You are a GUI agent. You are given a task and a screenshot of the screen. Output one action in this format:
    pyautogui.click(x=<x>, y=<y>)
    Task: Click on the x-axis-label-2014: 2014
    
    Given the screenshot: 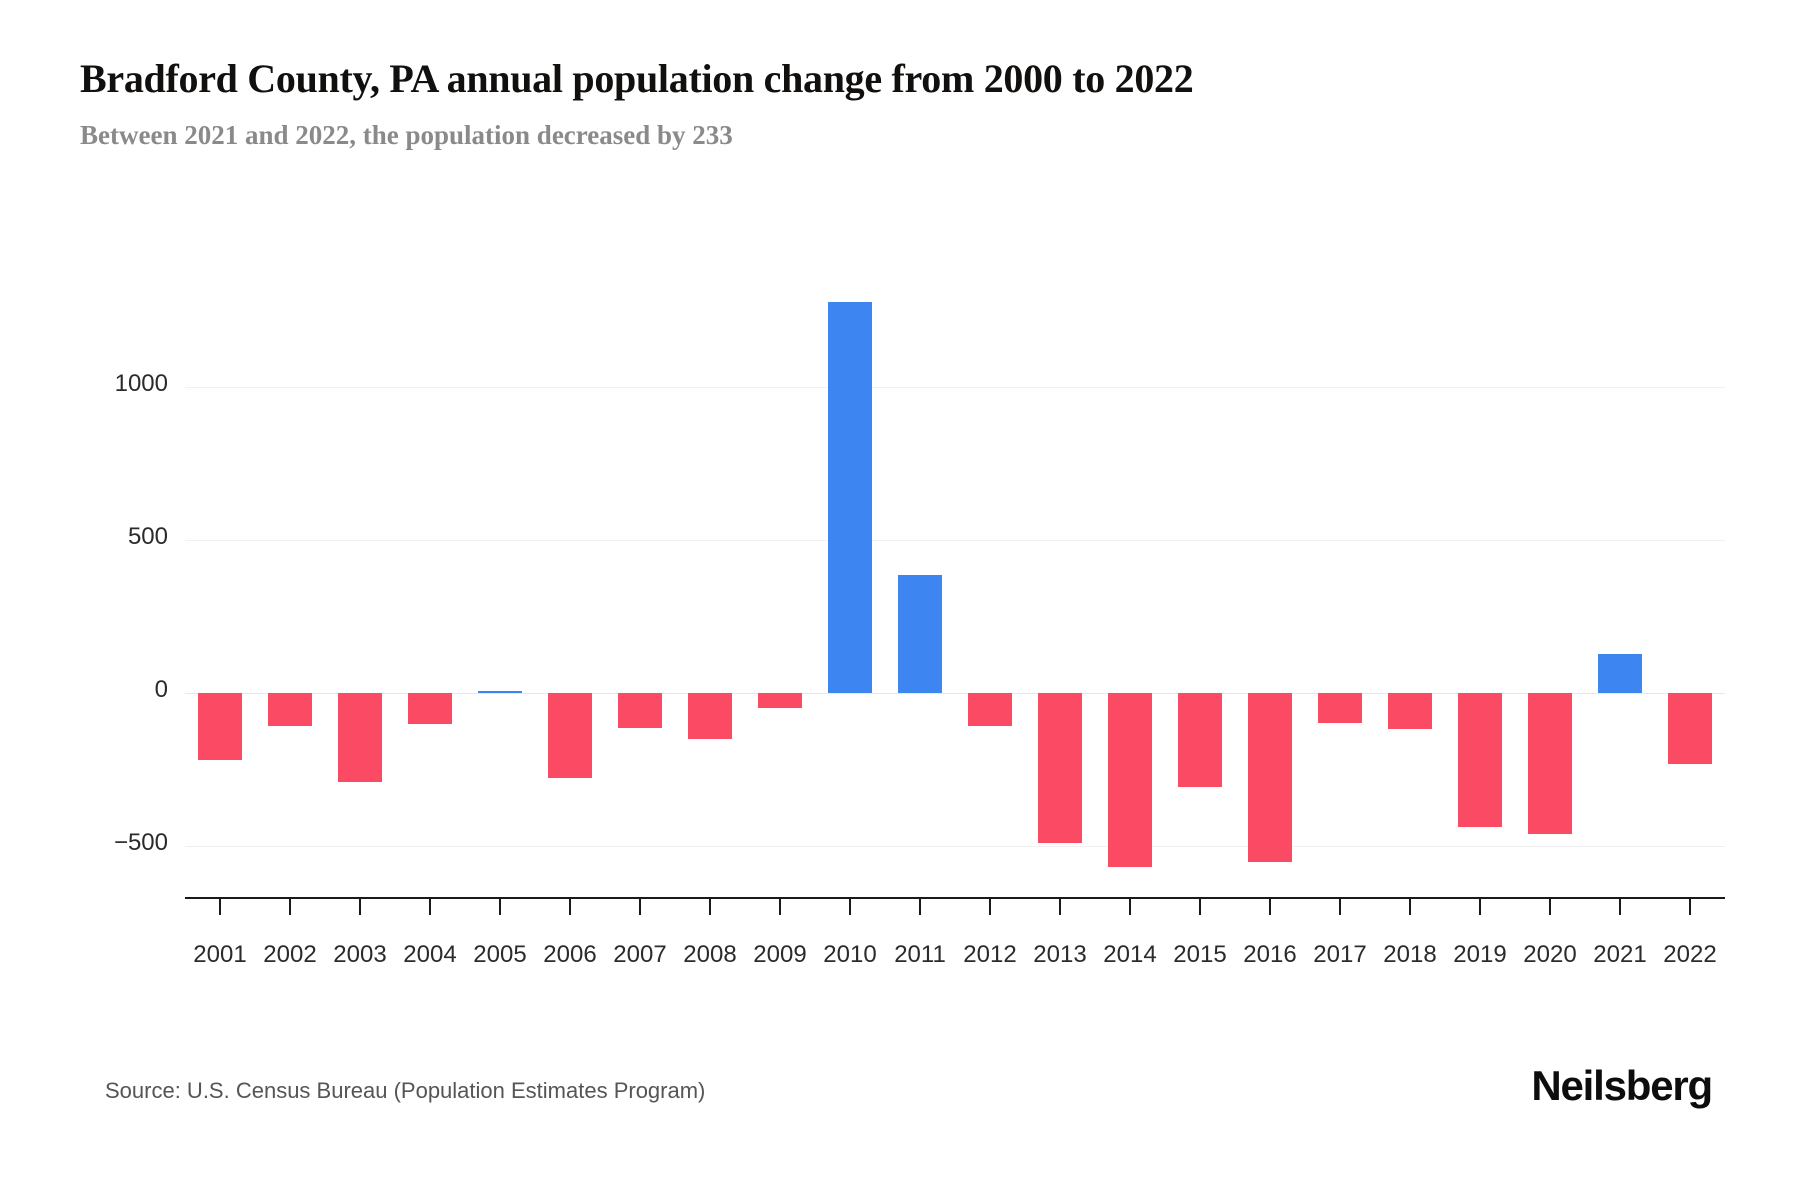 What is the action you would take?
    pyautogui.click(x=1130, y=954)
    